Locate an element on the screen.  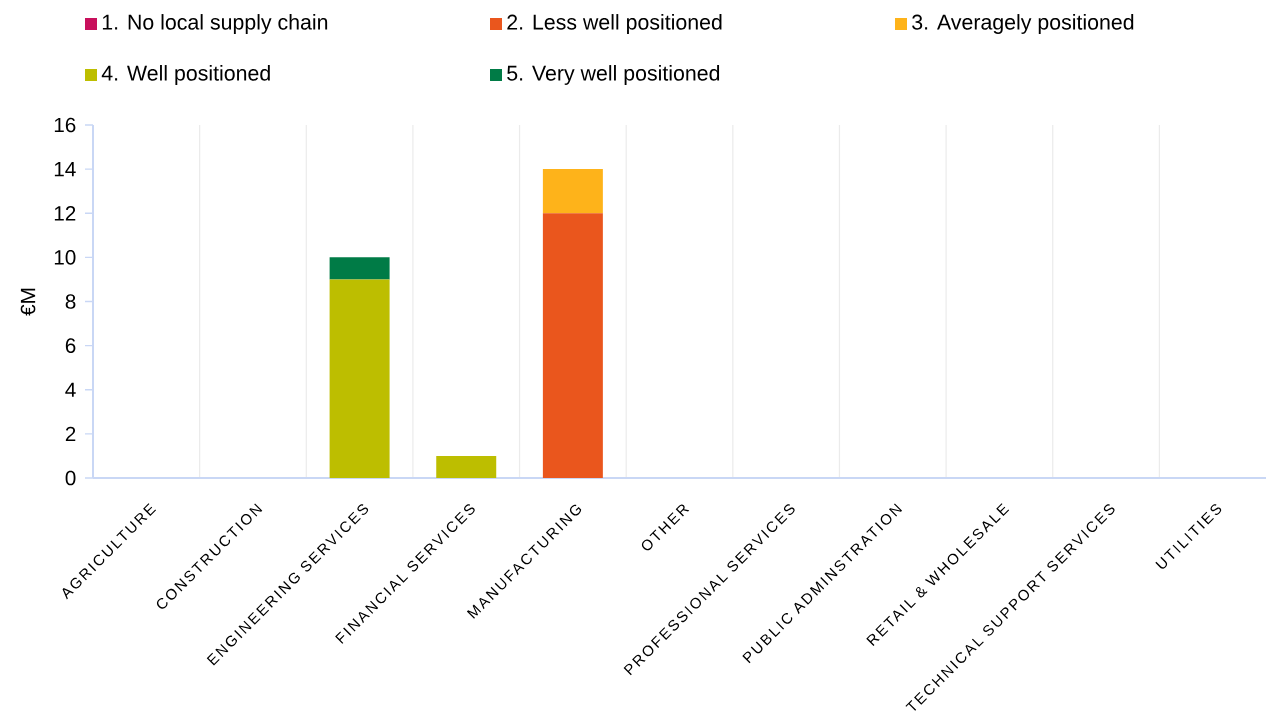
y-tick-label: 4 is located at coordinates (70, 389).